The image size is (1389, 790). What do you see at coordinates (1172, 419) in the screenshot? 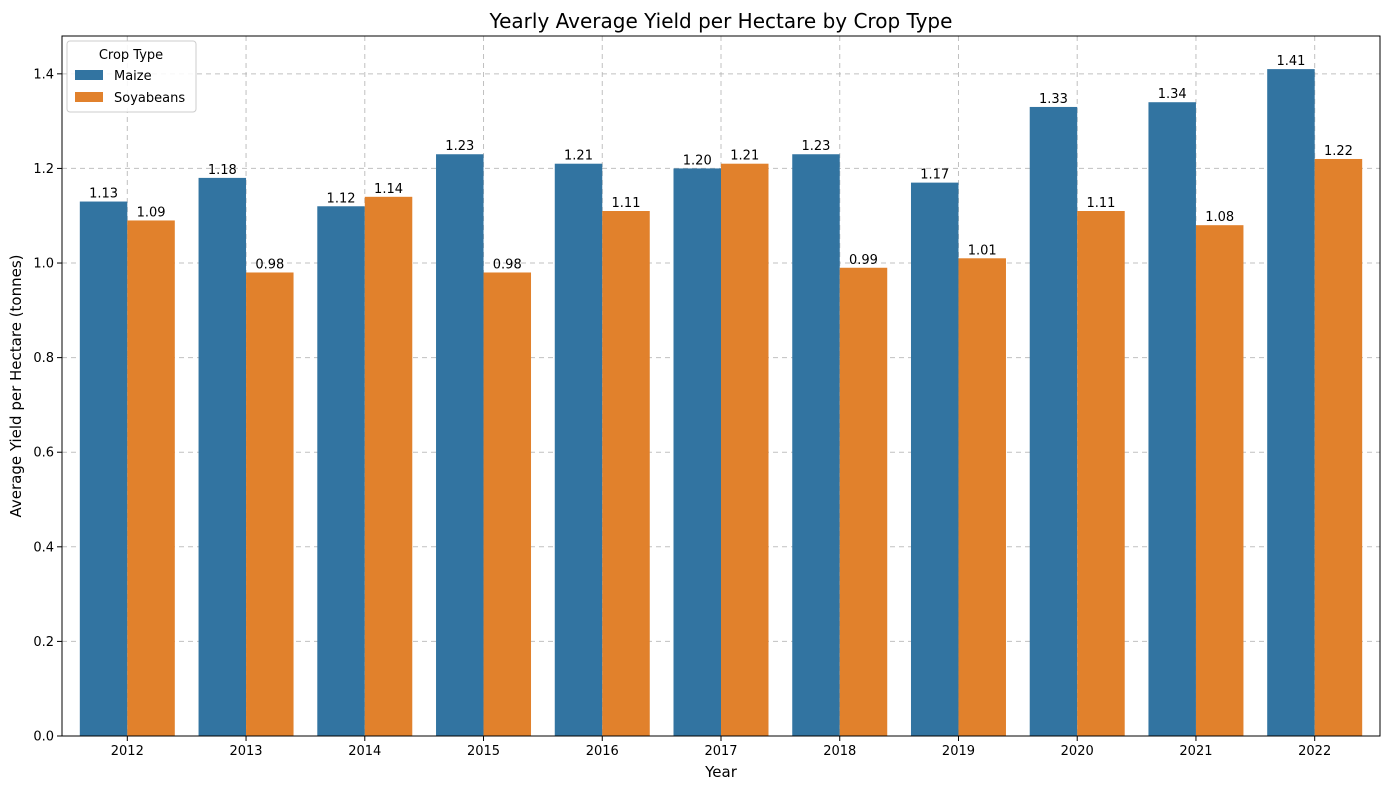
I see `bar-maize-2021` at bounding box center [1172, 419].